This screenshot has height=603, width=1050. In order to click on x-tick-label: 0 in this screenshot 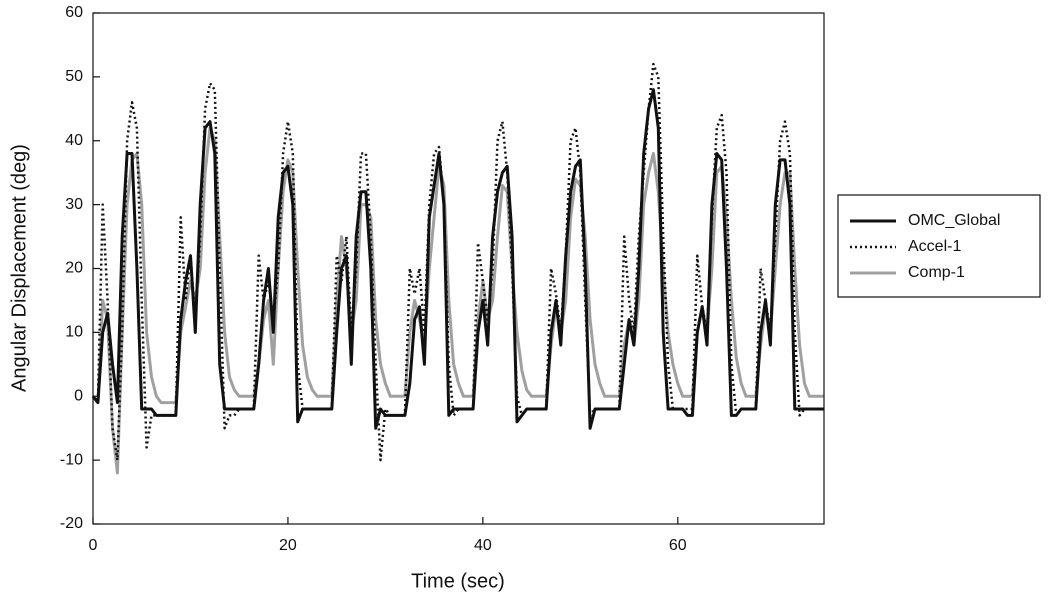, I will do `click(93, 545)`.